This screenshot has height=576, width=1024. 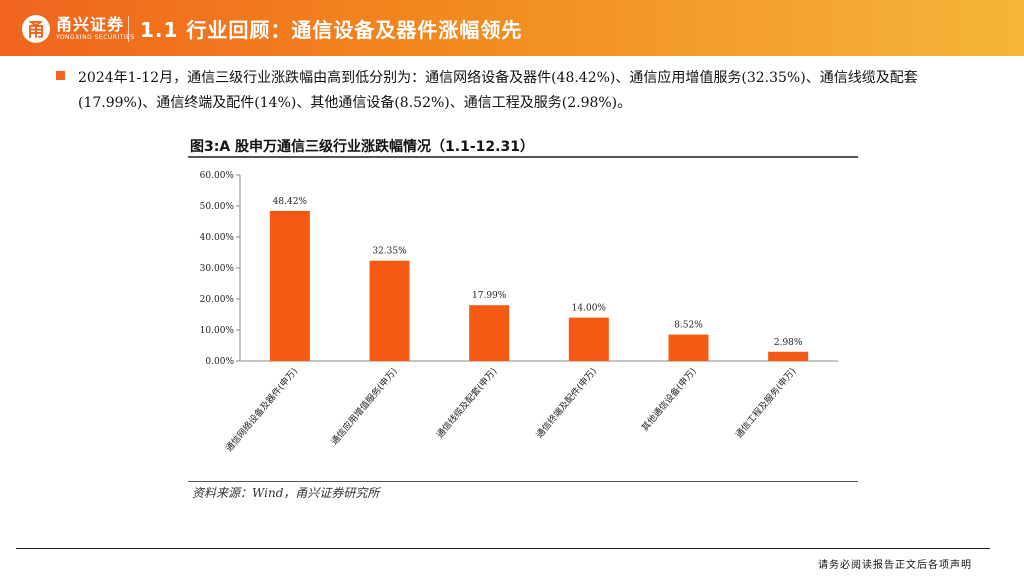 What do you see at coordinates (286, 493) in the screenshot?
I see `figure-source: 资料来源：Wind，甬兴证券研究所` at bounding box center [286, 493].